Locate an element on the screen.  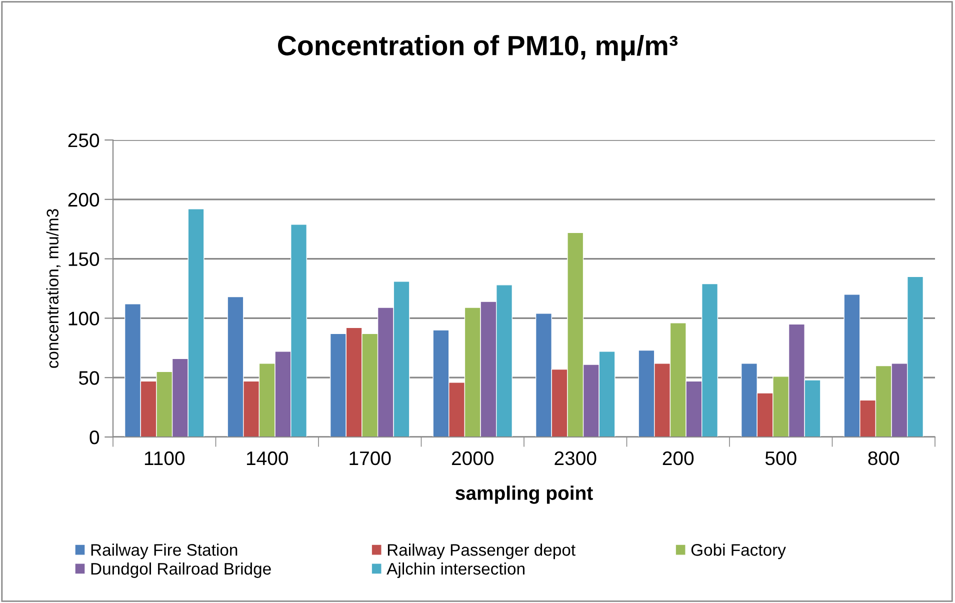
x-axis-title: sampling point is located at coordinates (524, 495).